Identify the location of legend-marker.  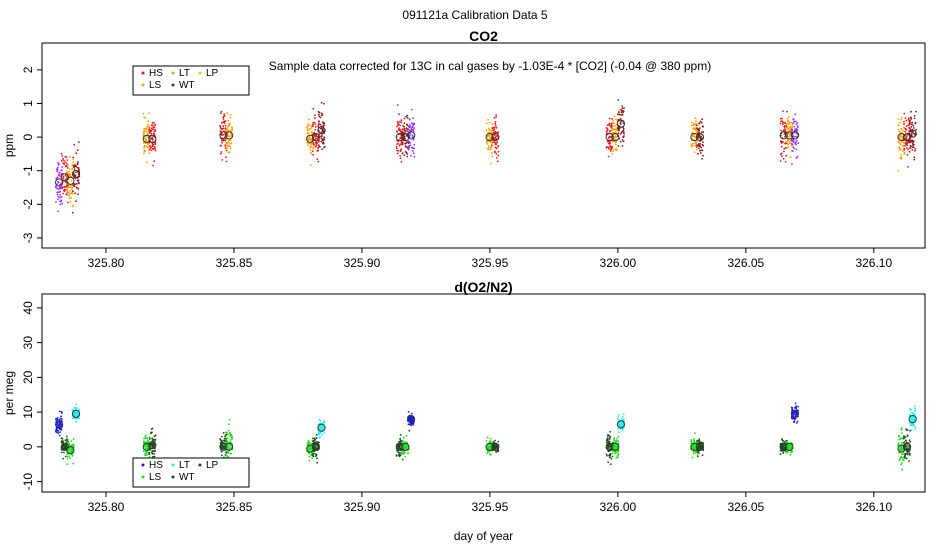
(173, 85).